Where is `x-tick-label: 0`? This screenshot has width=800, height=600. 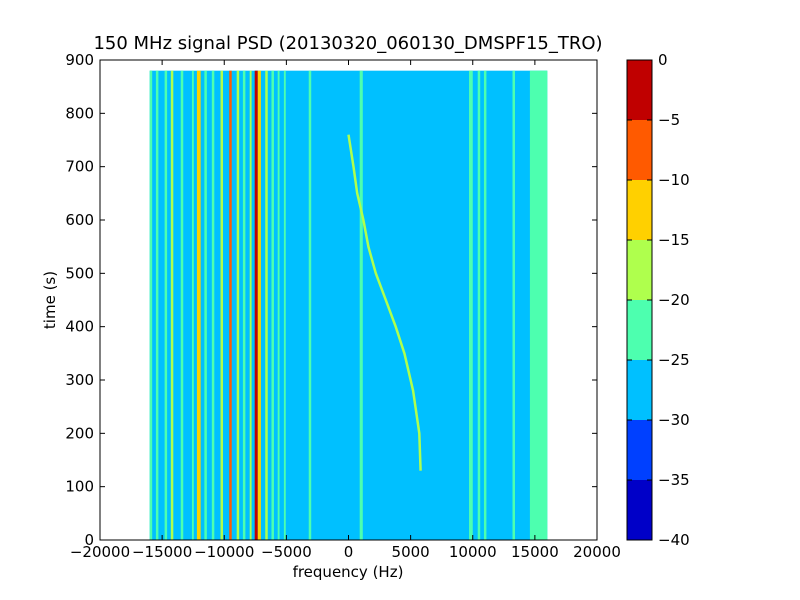 x-tick-label: 0 is located at coordinates (349, 552).